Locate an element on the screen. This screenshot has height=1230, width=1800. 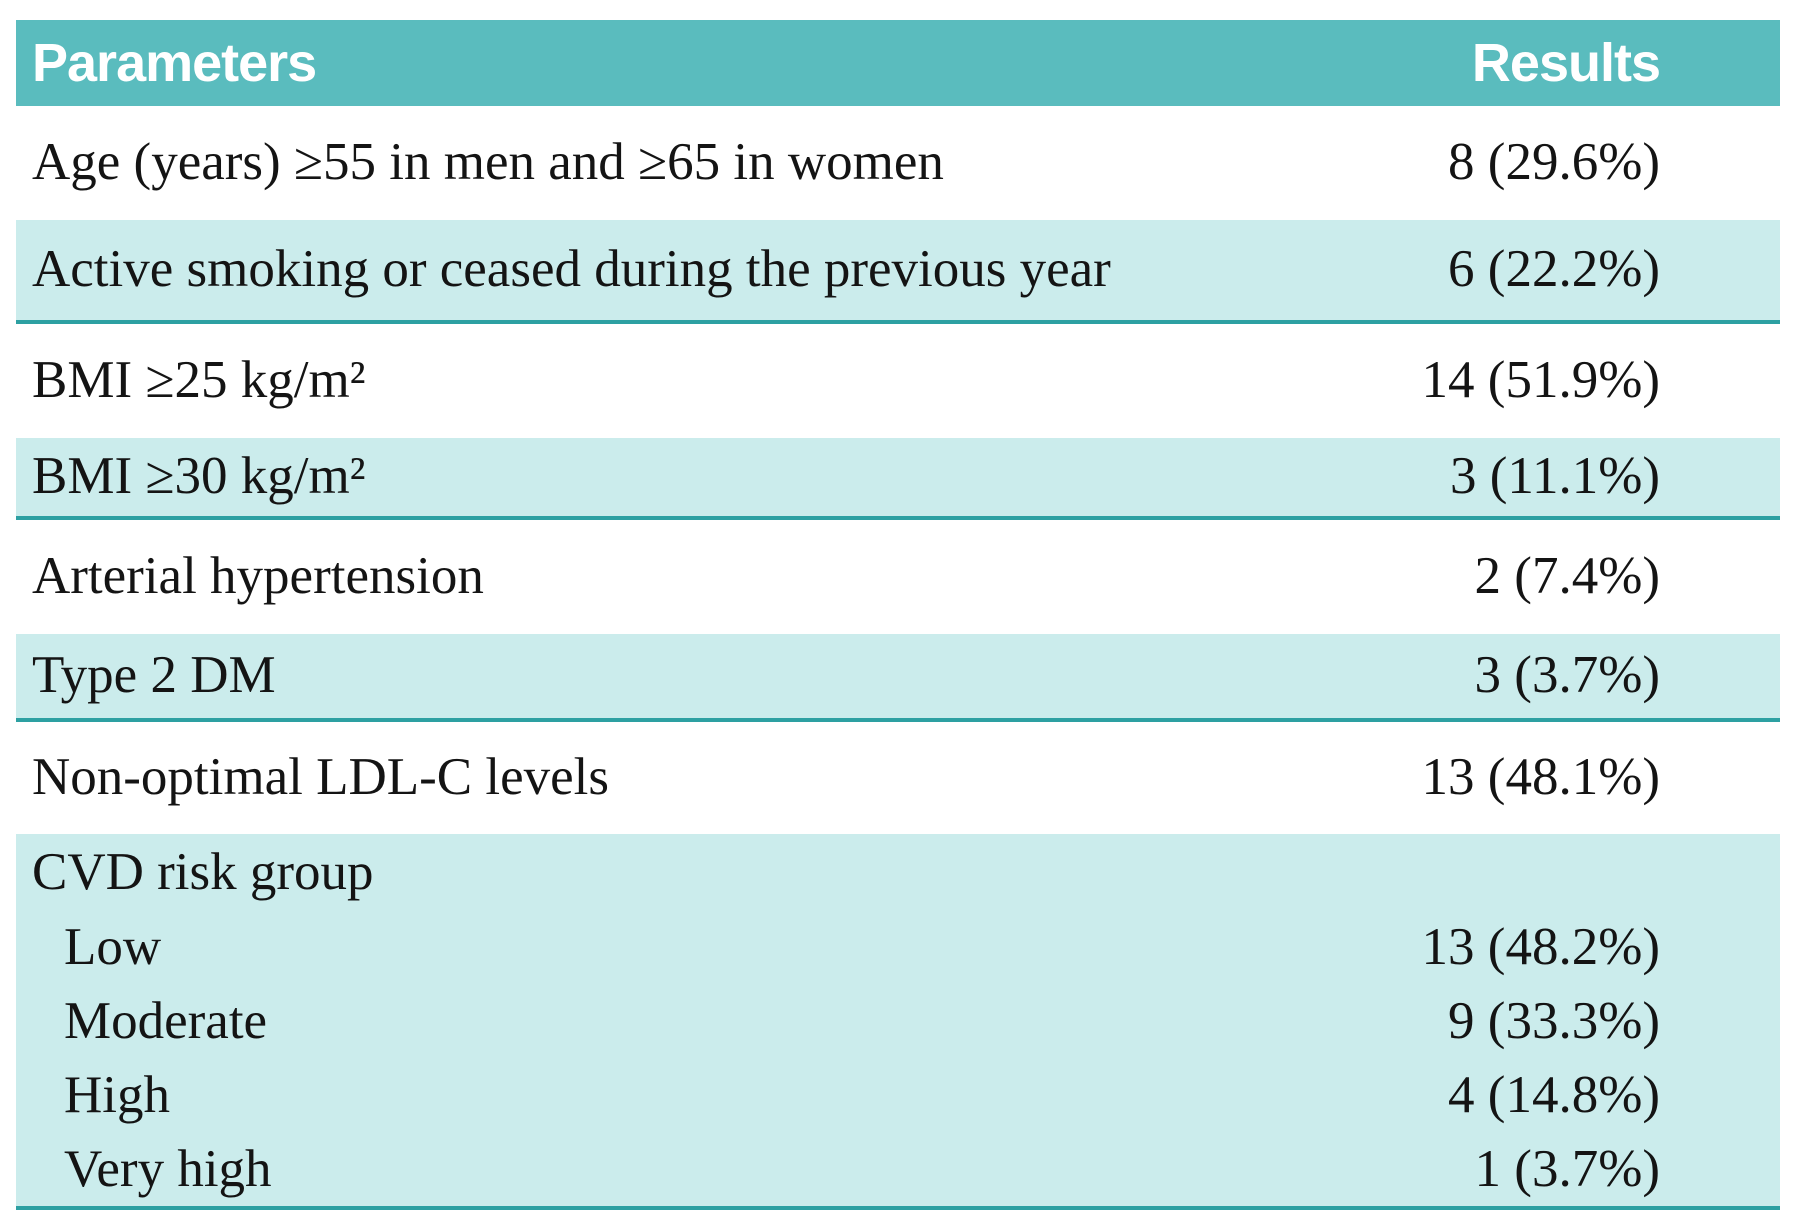
table-row: BMI ≥30 kg/m² 3 (11.1%) is located at coordinates (898, 479).